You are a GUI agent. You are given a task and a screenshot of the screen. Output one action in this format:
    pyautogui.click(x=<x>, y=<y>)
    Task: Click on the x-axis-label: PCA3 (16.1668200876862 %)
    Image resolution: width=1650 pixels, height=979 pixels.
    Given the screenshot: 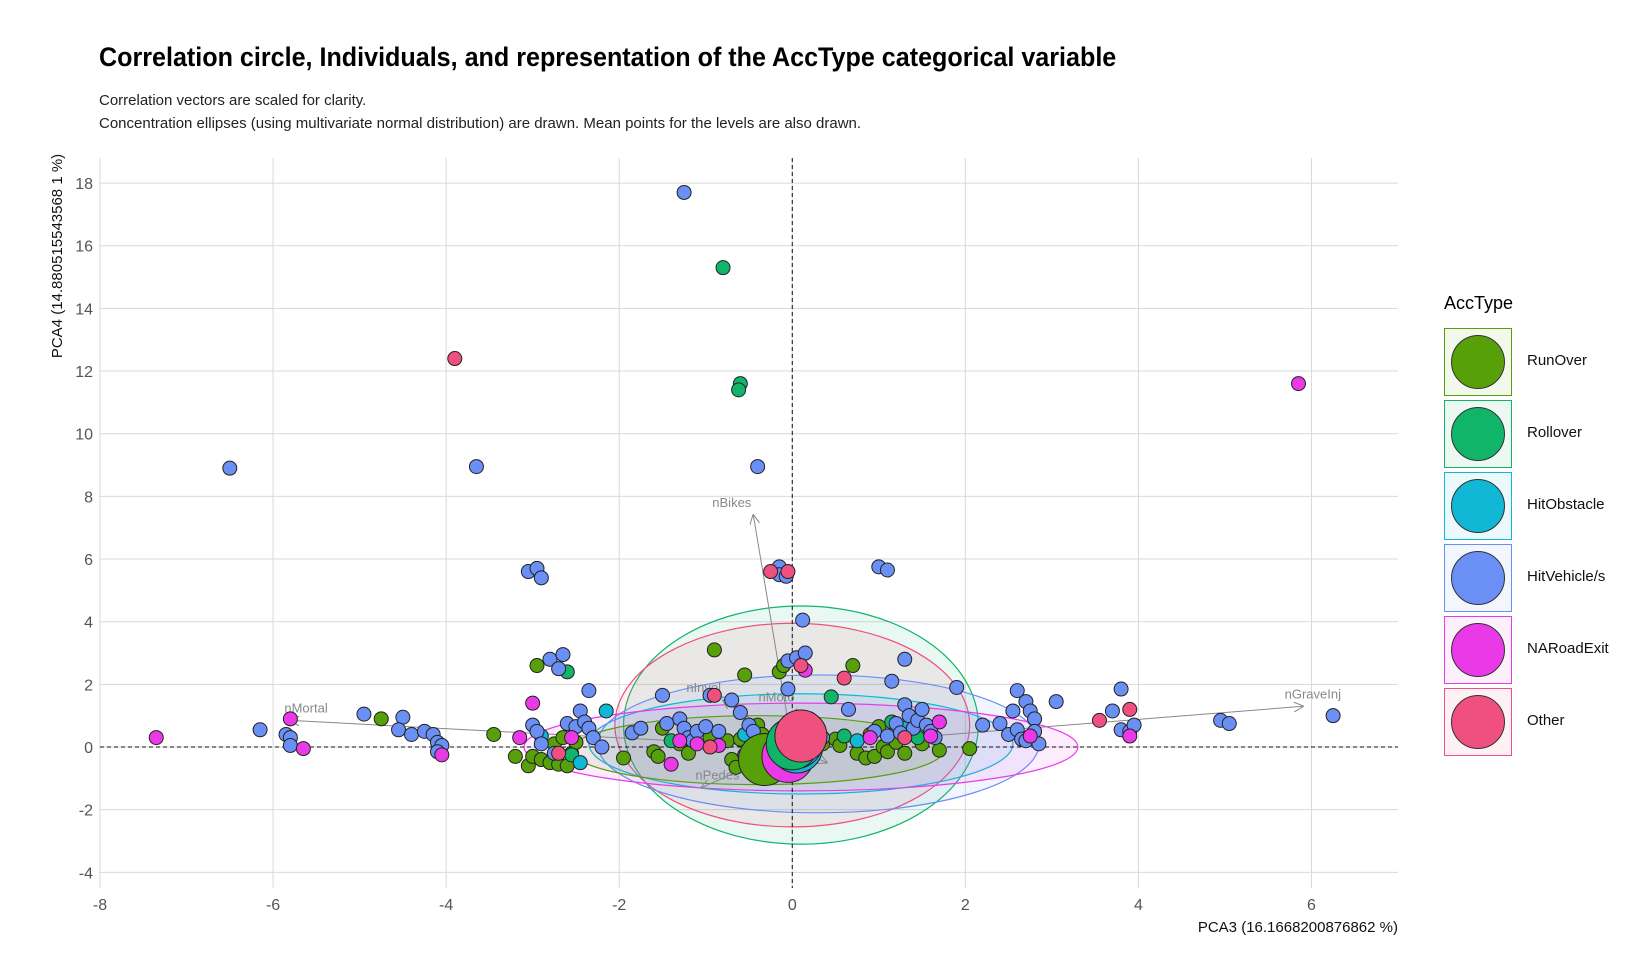 What is the action you would take?
    pyautogui.click(x=1298, y=927)
    